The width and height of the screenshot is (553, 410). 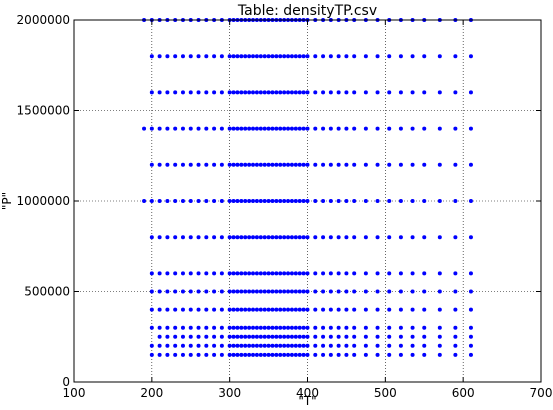 I want to click on x-axis-label: "T", so click(x=307, y=401).